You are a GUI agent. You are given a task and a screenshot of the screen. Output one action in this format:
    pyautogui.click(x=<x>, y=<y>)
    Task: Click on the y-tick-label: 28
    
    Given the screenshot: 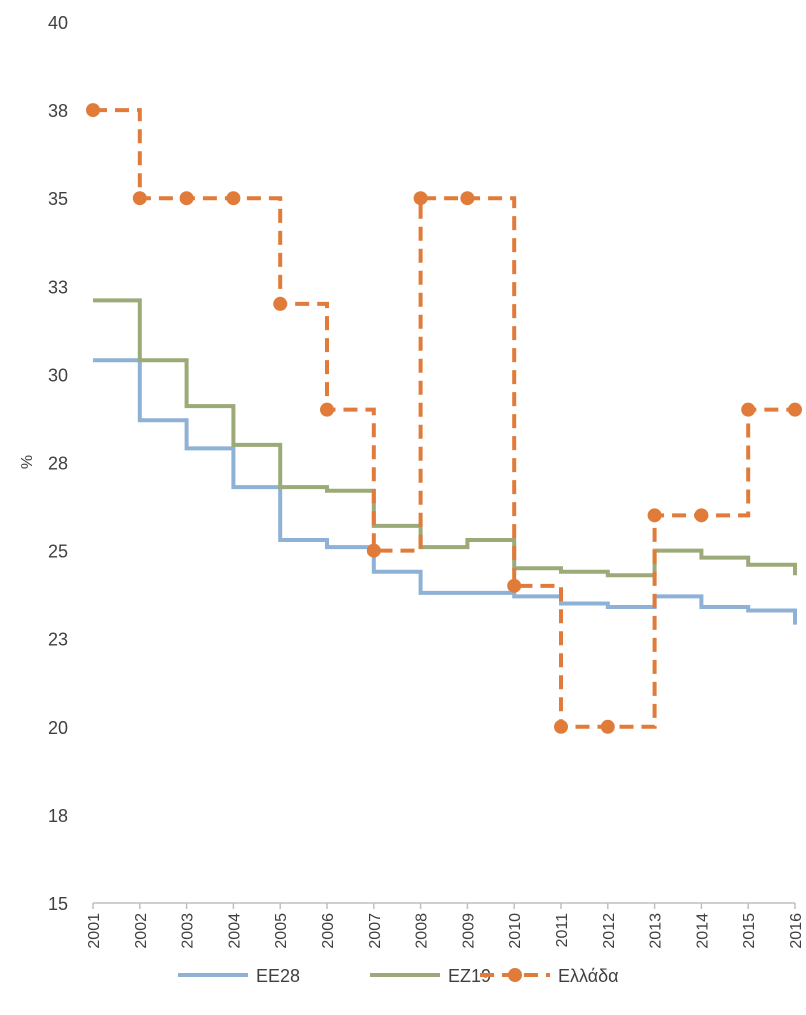 What is the action you would take?
    pyautogui.click(x=58, y=464)
    